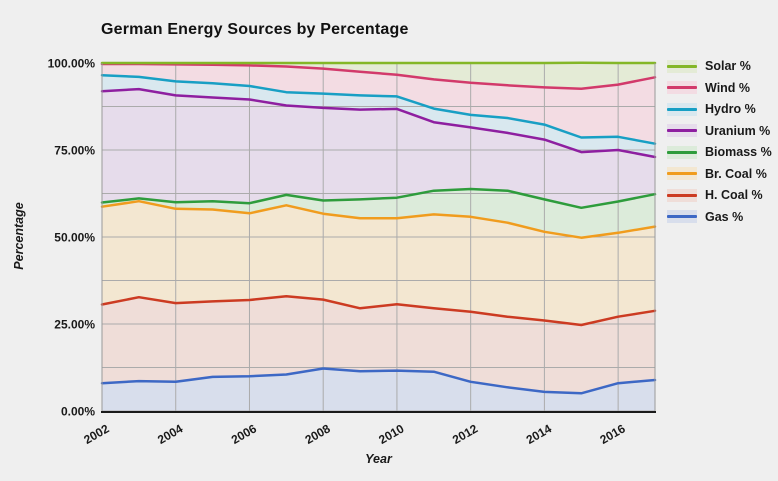 The width and height of the screenshot is (778, 481). Describe the element at coordinates (728, 87) in the screenshot. I see `legend-label: Wind %` at that location.